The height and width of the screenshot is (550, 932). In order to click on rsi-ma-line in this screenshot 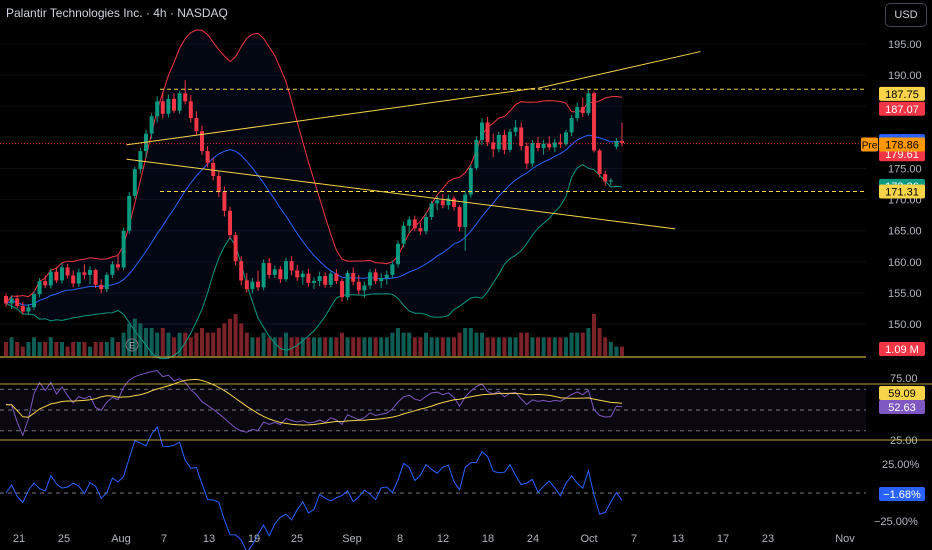, I will do `click(314, 402)`.